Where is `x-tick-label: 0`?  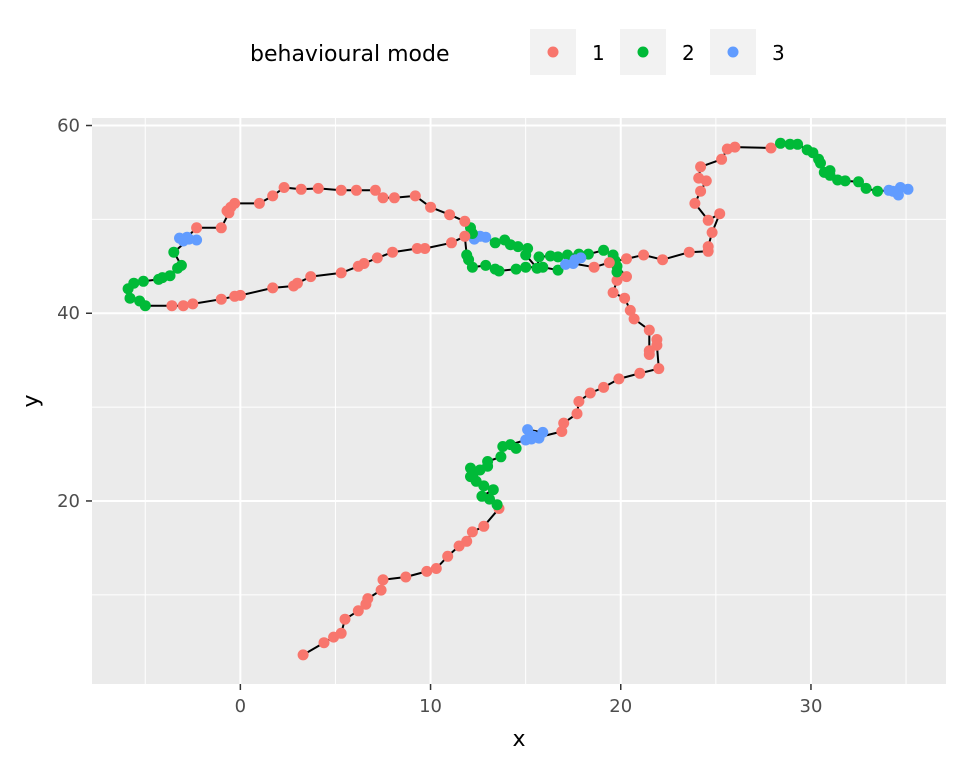
x-tick-label: 0 is located at coordinates (240, 706).